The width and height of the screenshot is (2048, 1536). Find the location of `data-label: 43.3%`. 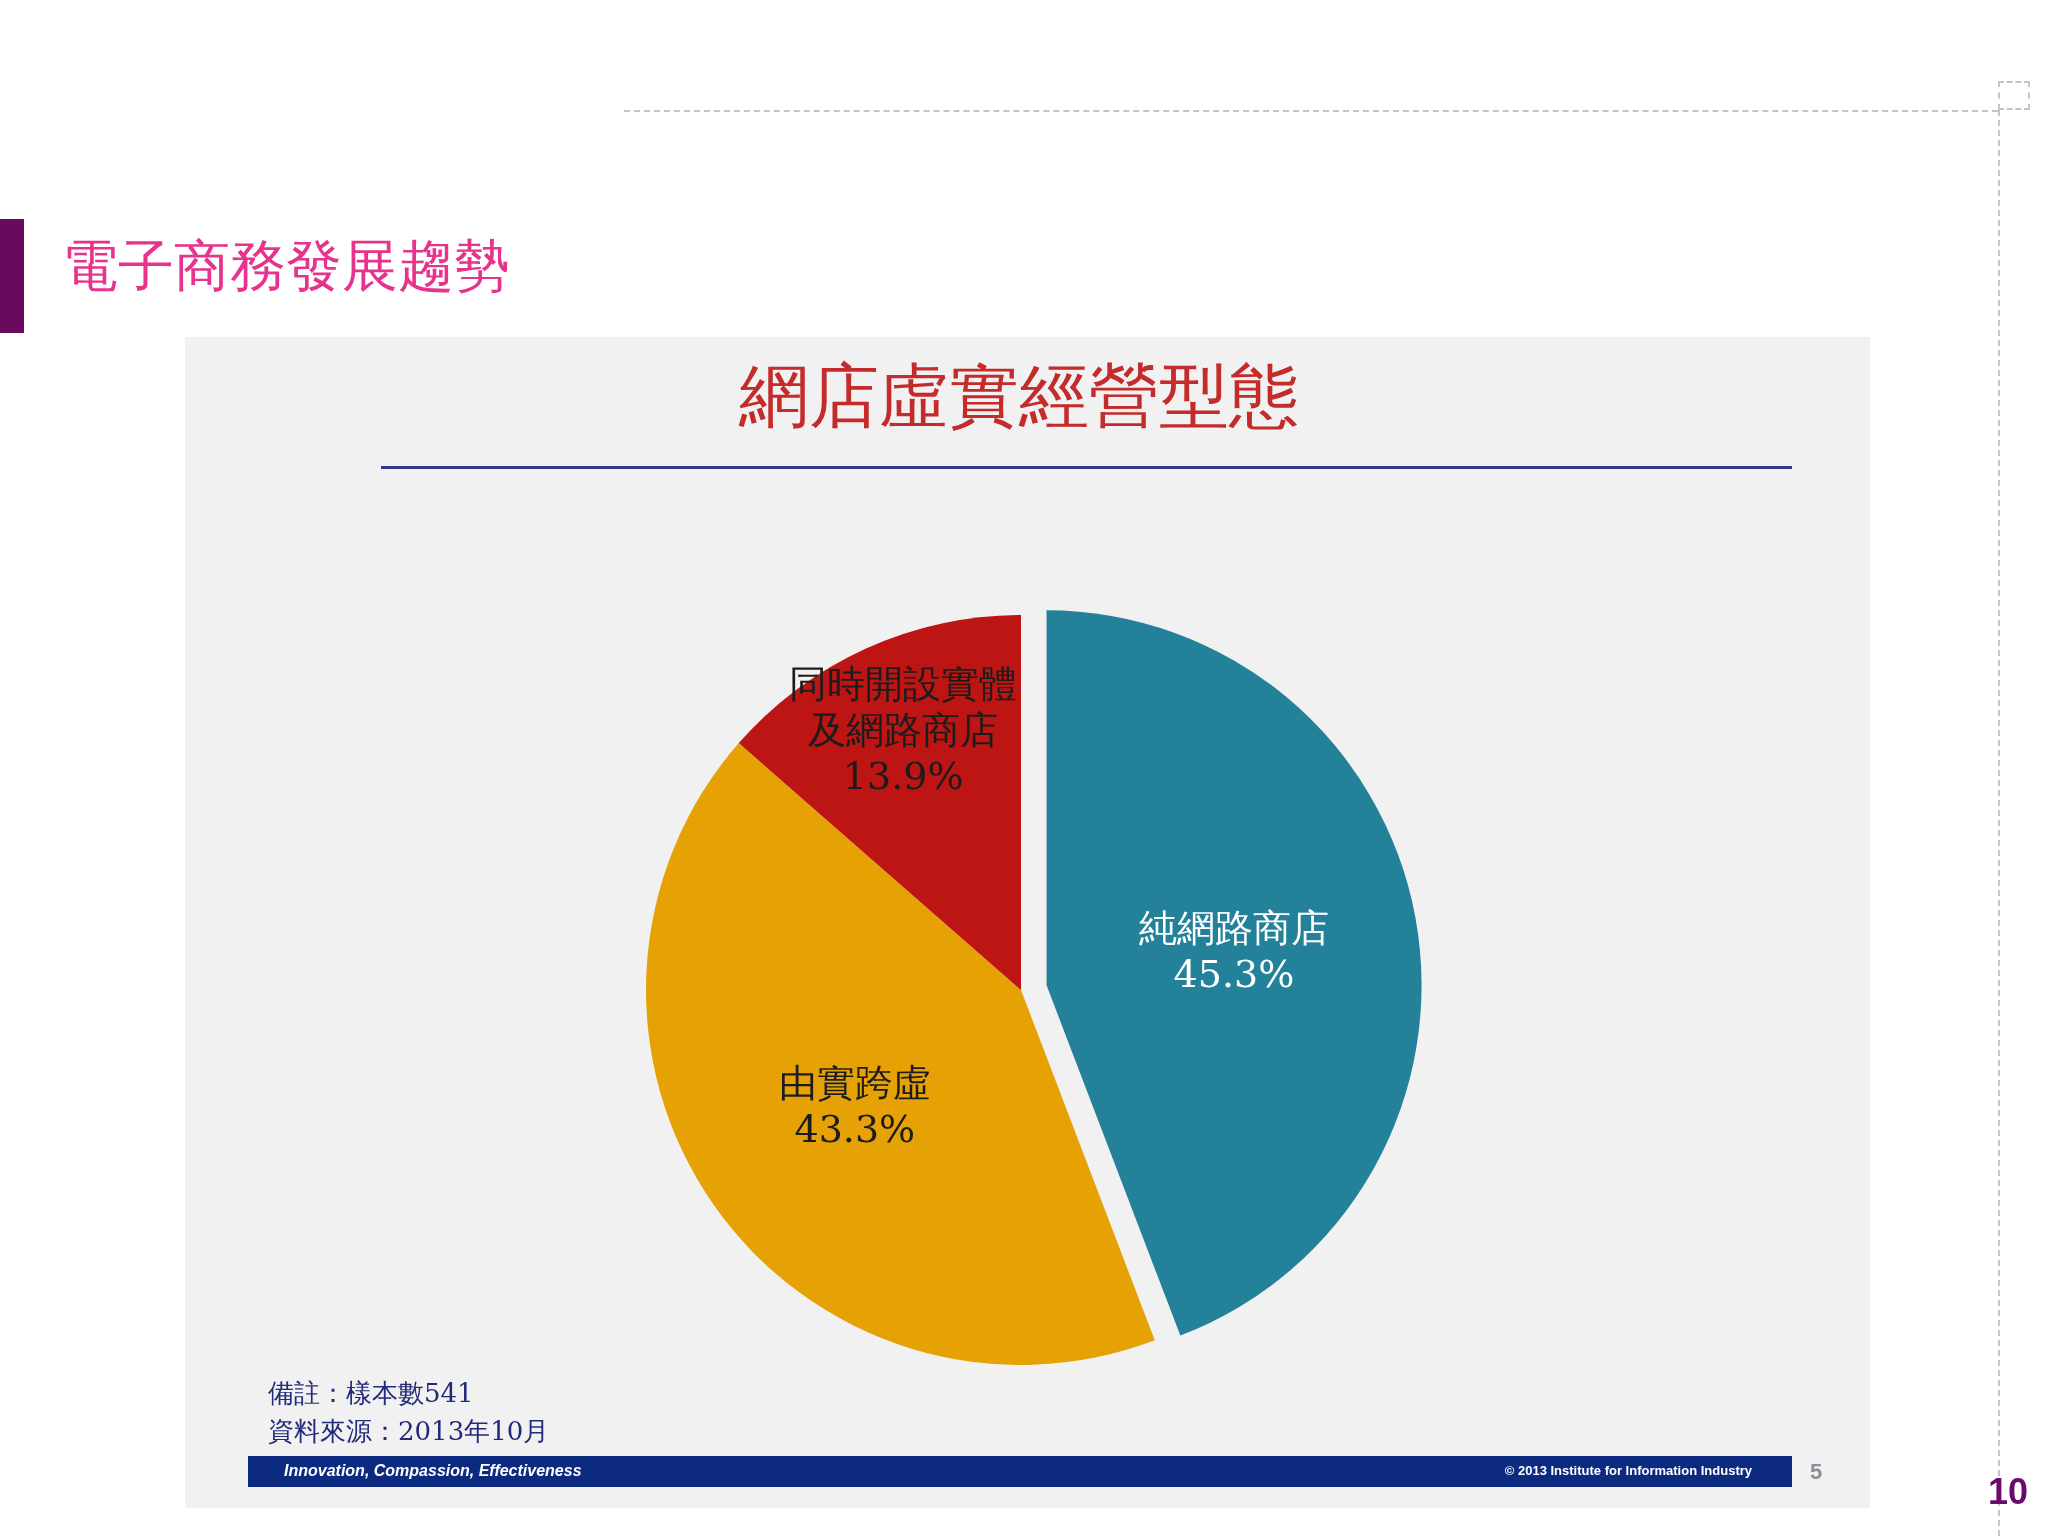

data-label: 43.3% is located at coordinates (855, 1128).